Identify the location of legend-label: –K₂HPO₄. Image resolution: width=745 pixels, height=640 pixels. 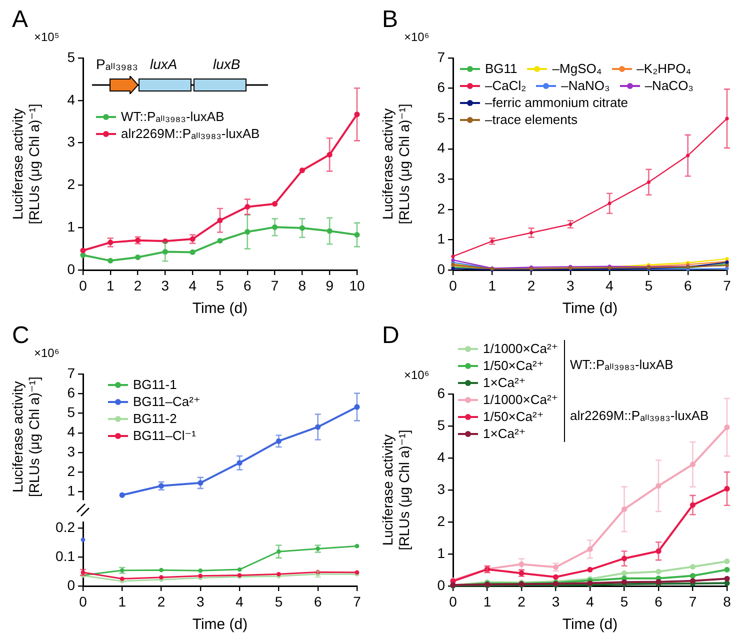
(664, 68).